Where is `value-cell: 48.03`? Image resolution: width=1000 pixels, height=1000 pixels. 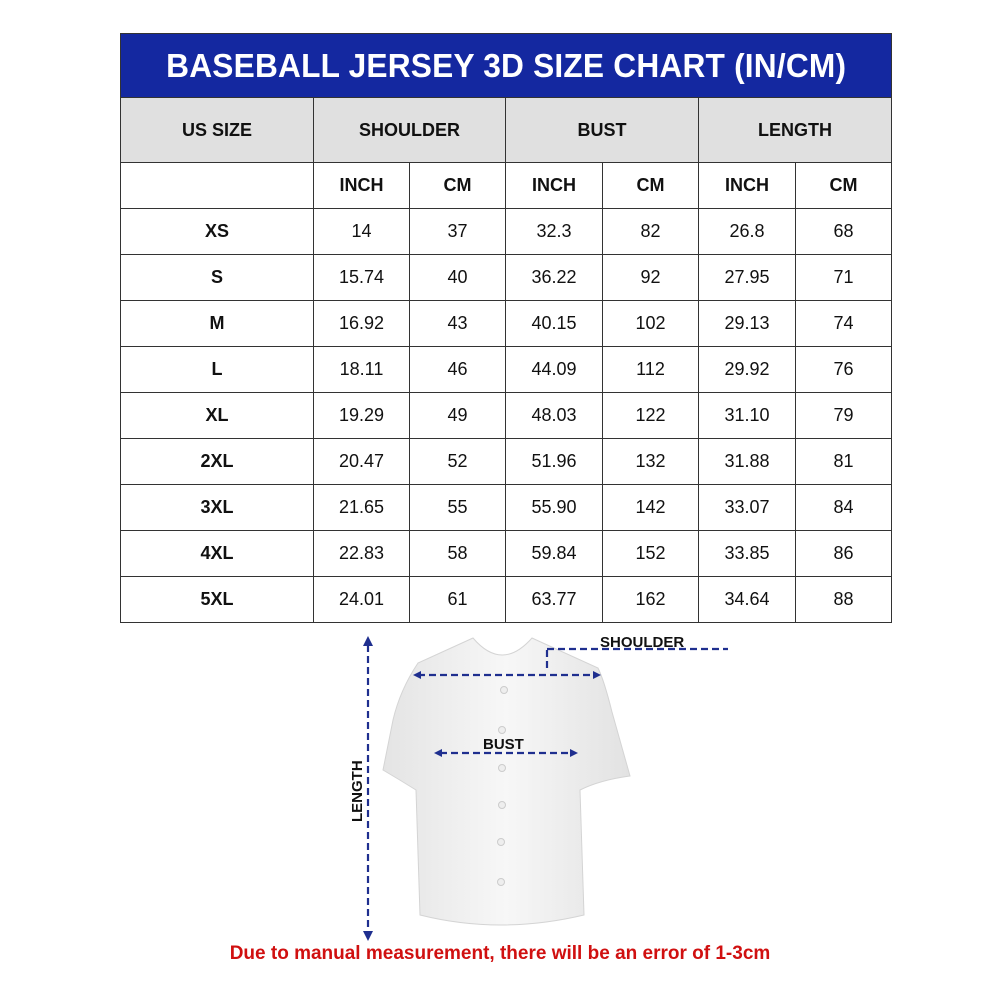 value-cell: 48.03 is located at coordinates (554, 415).